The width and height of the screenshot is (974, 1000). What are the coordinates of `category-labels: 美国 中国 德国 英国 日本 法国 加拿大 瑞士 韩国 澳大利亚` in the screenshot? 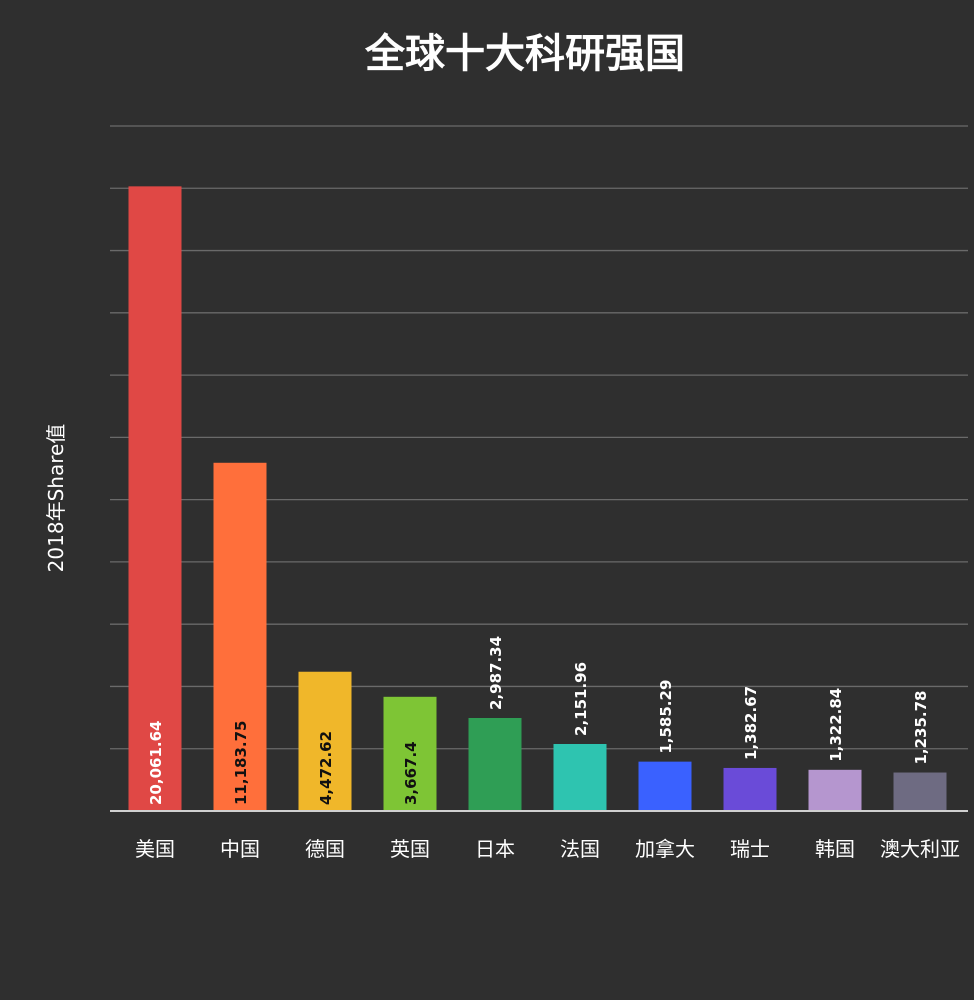 It's located at (547, 849).